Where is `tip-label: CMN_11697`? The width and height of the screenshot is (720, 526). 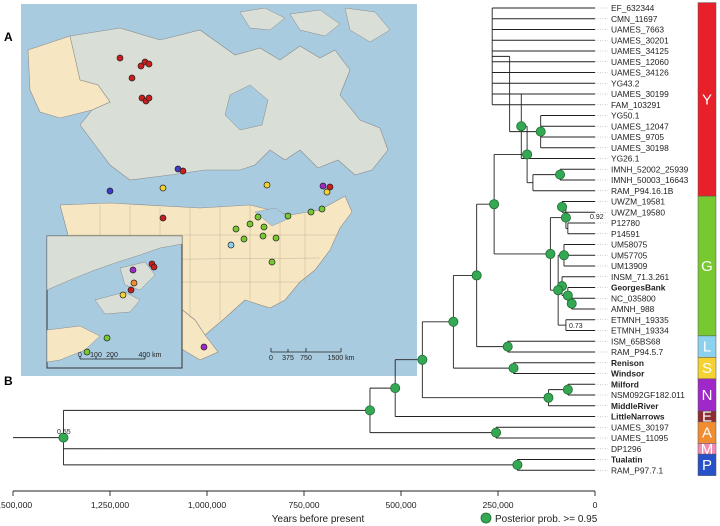 tip-label: CMN_11697 is located at coordinates (634, 19).